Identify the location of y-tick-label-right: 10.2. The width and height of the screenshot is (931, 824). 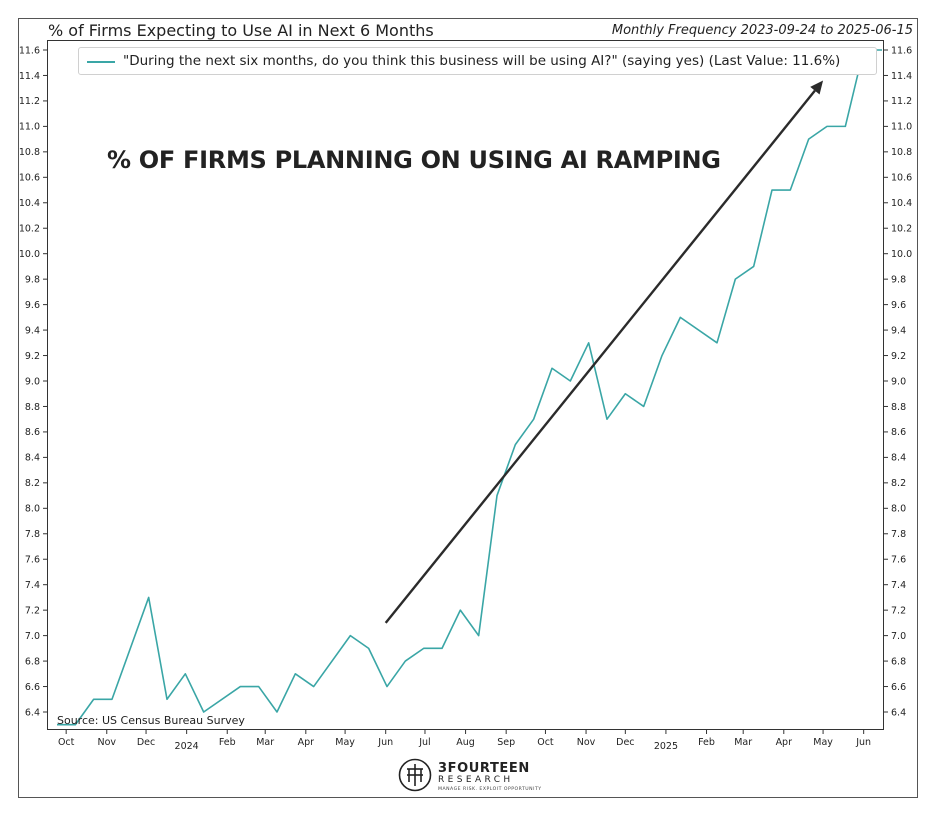
(901, 229).